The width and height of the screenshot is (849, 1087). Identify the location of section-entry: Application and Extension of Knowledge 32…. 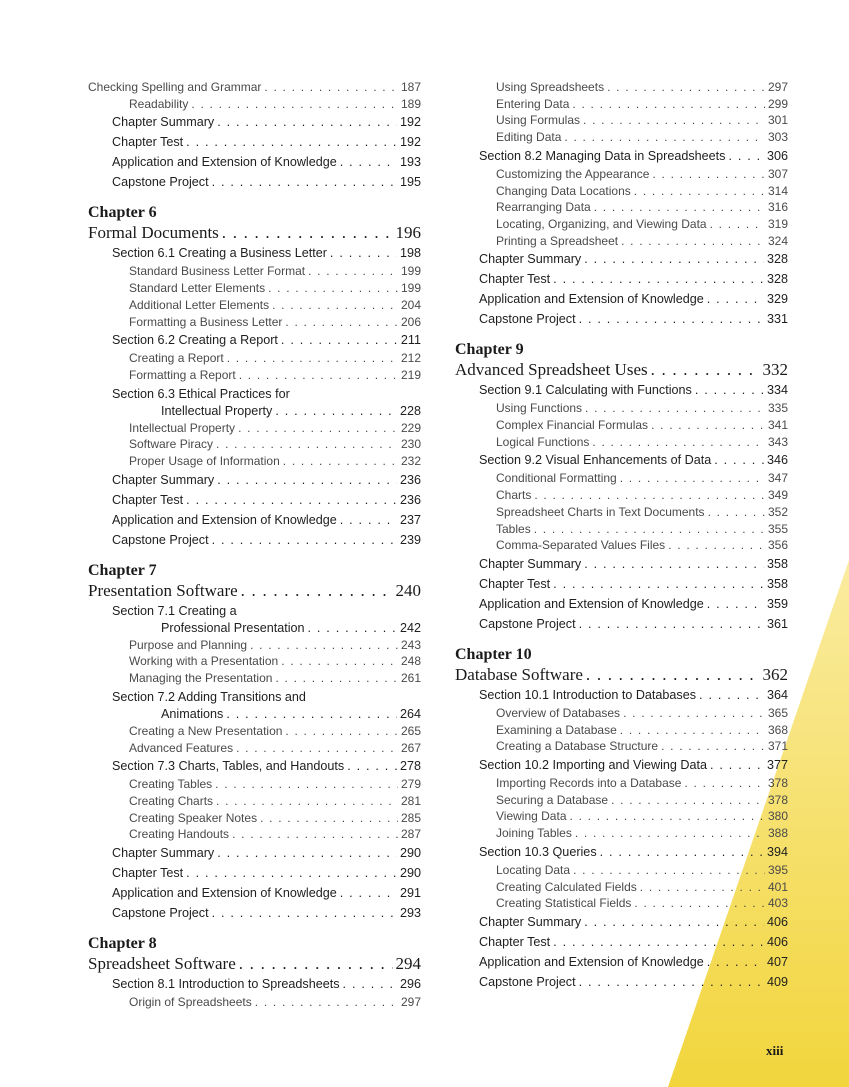
(621, 299).